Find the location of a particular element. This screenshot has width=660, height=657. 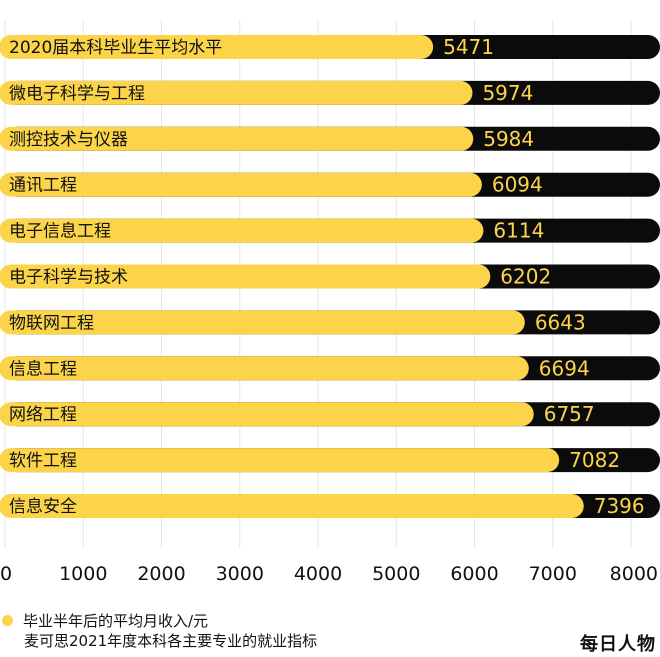

bar-row: 通讯工程 6094 is located at coordinates (330, 184).